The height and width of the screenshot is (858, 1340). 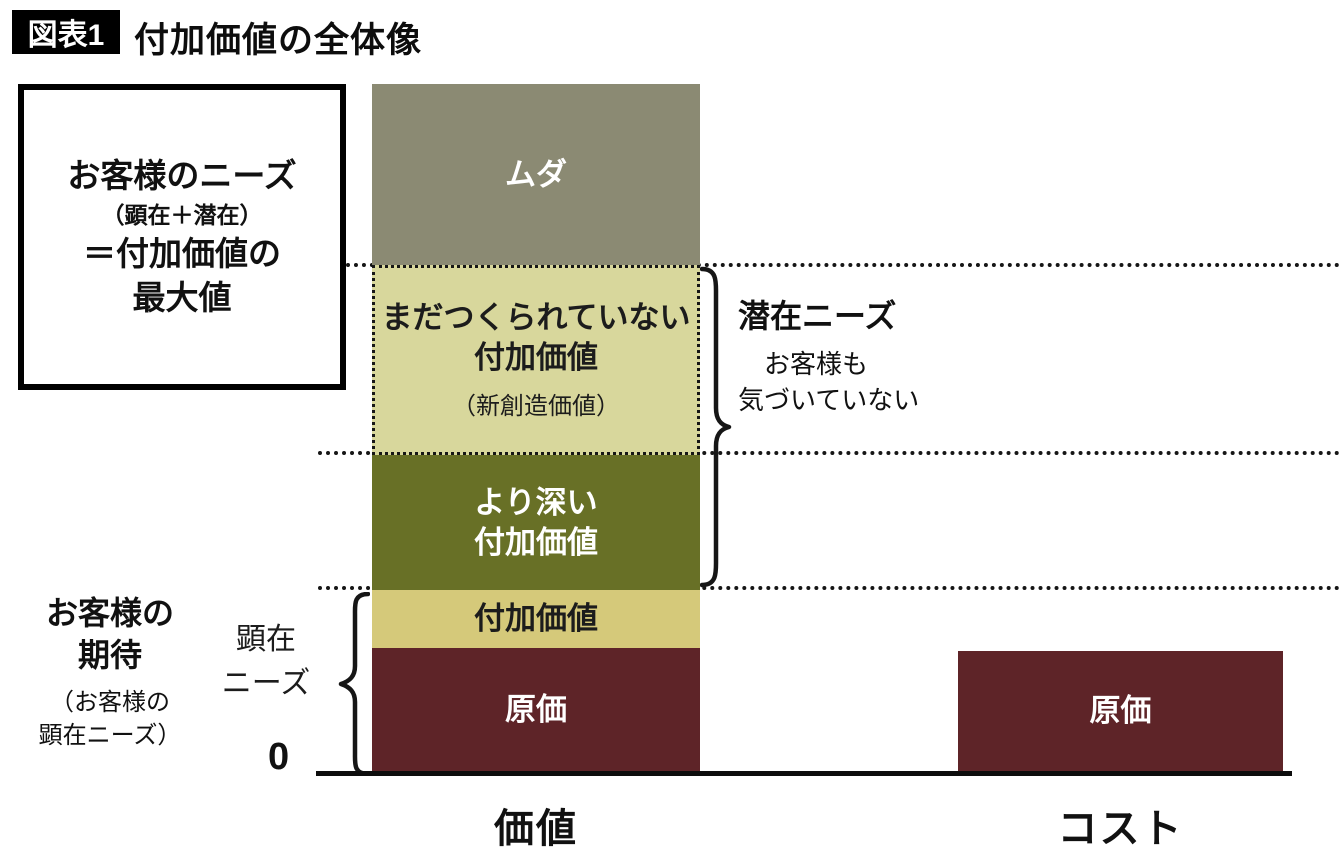 What do you see at coordinates (817, 316) in the screenshot?
I see `latent-needs-title: 潜在ニーズ` at bounding box center [817, 316].